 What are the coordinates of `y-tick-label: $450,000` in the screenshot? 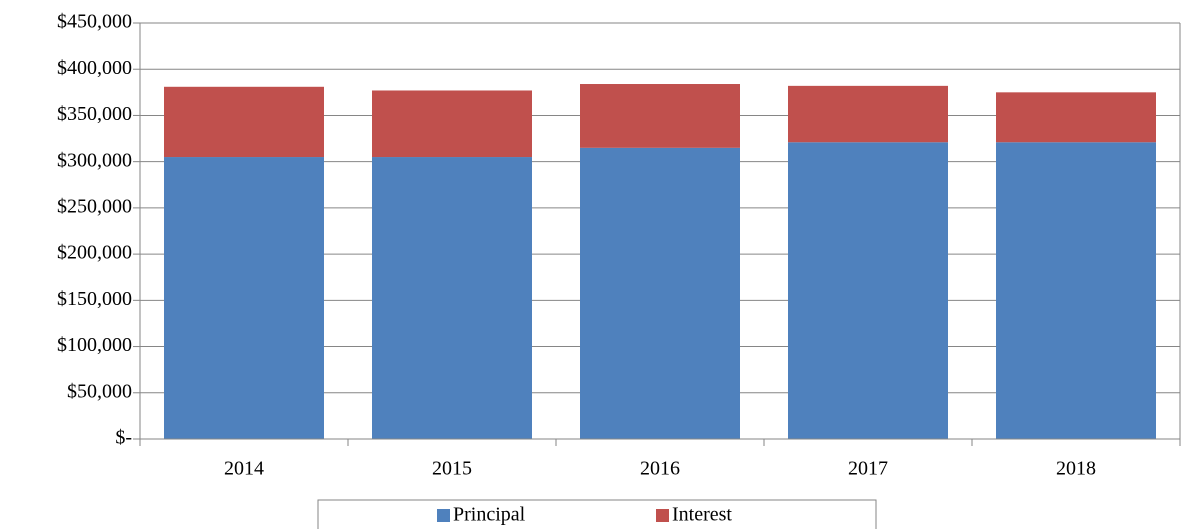 It's located at (94, 22).